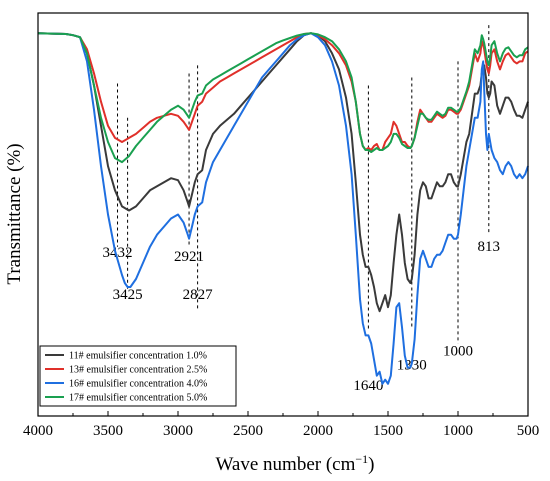 The image size is (550, 481). Describe the element at coordinates (138, 398) in the screenshot. I see `legend-entry: 17# emulsifier concentration 5.0%` at that location.